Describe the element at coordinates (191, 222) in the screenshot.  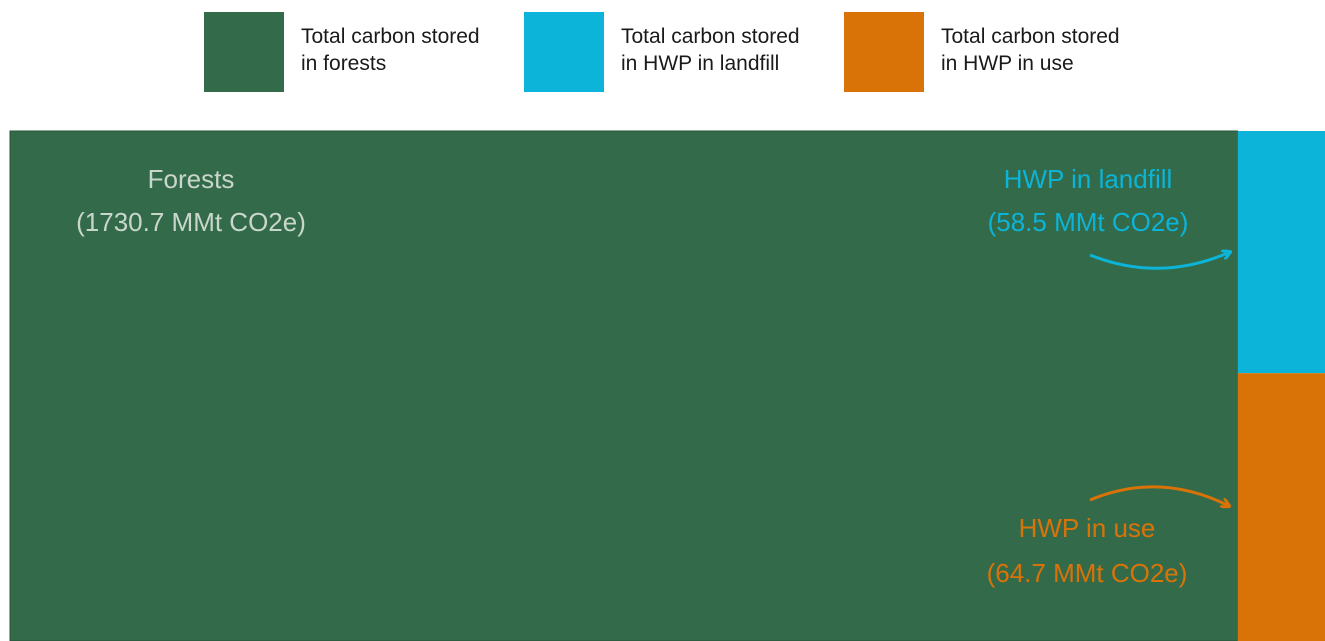
I see `tile-value-forests: (1730.7 MMt CO2e)` at that location.